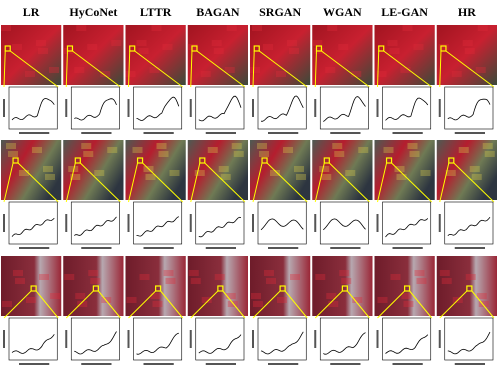  Describe the element at coordinates (467, 12) in the screenshot. I see `column-header: HR` at that location.